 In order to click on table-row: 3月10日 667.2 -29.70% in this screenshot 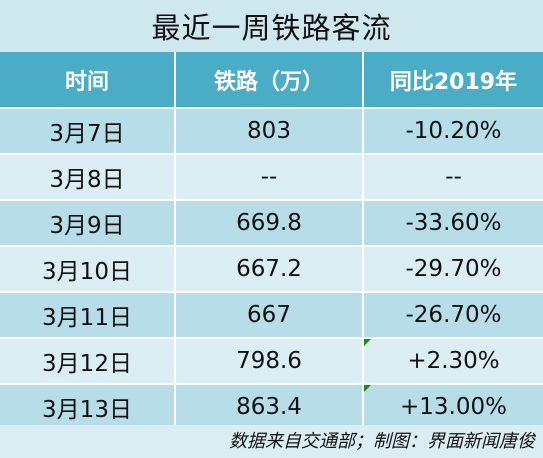, I will do `click(271, 269)`.